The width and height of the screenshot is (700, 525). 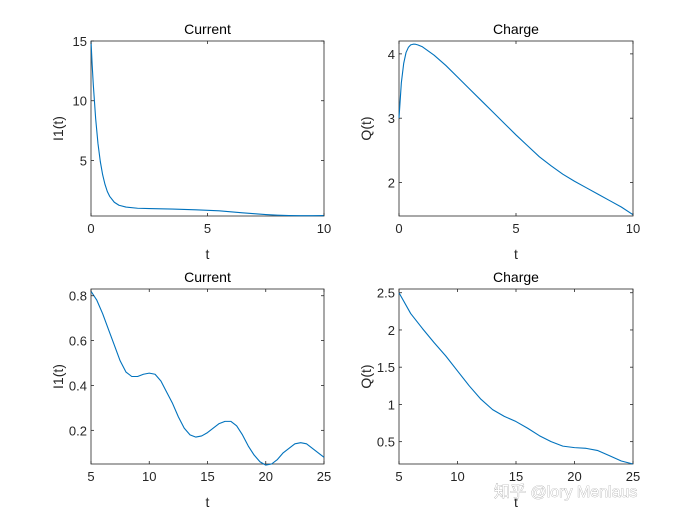 What do you see at coordinates (78, 430) in the screenshot?
I see `y-tick-label: 0.2` at bounding box center [78, 430].